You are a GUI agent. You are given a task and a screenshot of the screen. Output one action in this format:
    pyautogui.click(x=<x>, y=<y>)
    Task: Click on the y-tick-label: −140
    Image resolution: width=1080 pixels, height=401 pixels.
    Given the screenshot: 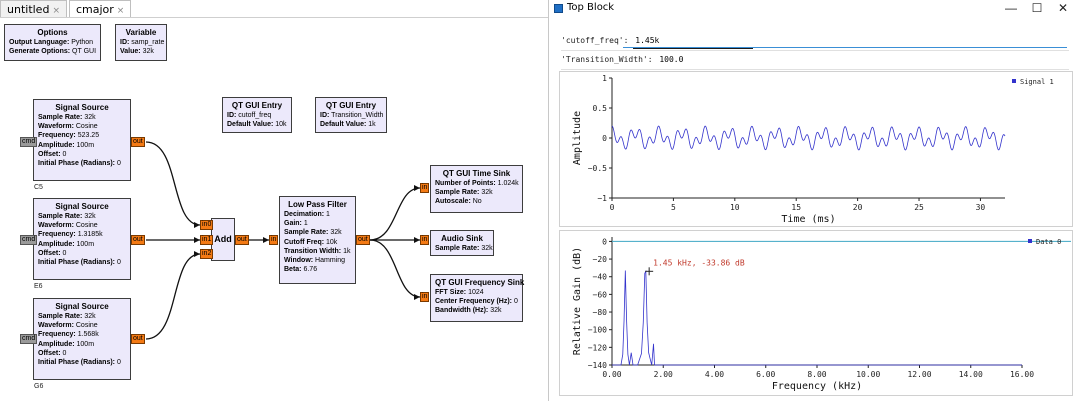 What is the action you would take?
    pyautogui.click(x=597, y=365)
    